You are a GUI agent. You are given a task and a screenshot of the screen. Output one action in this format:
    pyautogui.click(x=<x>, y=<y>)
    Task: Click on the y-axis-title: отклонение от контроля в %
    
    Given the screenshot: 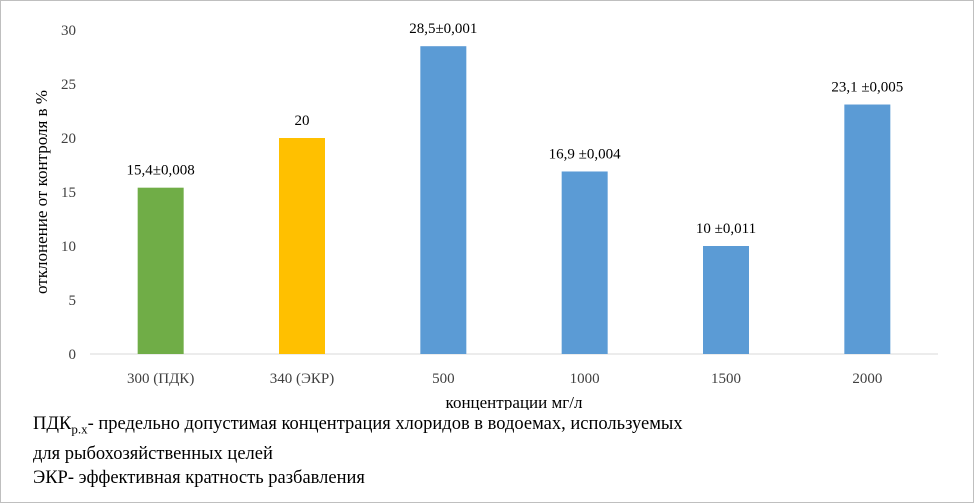 What is the action you would take?
    pyautogui.click(x=41, y=192)
    